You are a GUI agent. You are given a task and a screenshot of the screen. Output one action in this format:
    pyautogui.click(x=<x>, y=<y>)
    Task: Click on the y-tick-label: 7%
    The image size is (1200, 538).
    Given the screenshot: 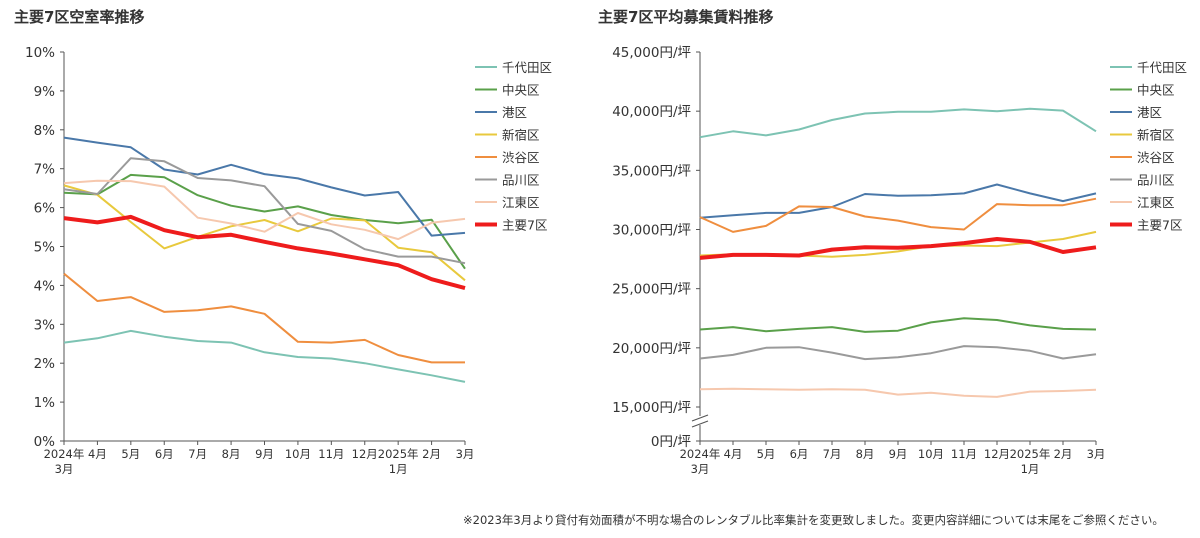 What is the action you would take?
    pyautogui.click(x=45, y=170)
    